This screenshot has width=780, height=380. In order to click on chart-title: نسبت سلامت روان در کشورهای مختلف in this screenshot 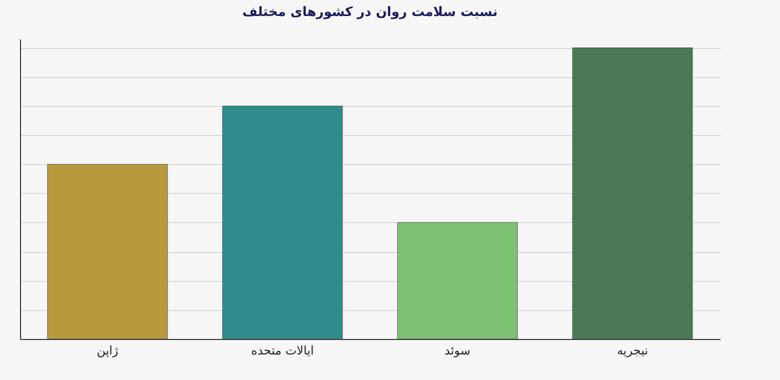, I will do `click(370, 12)`.